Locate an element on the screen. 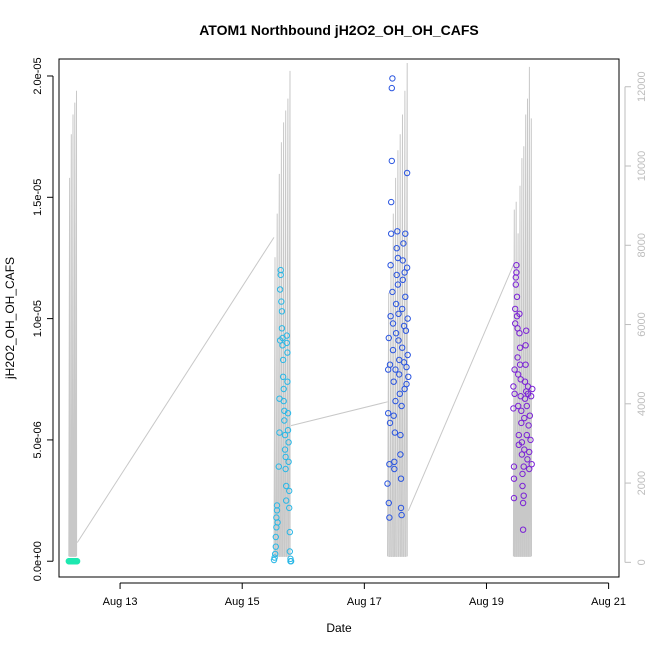 This screenshot has width=650, height=650. y2-tick-label: 8000 is located at coordinates (642, 245).